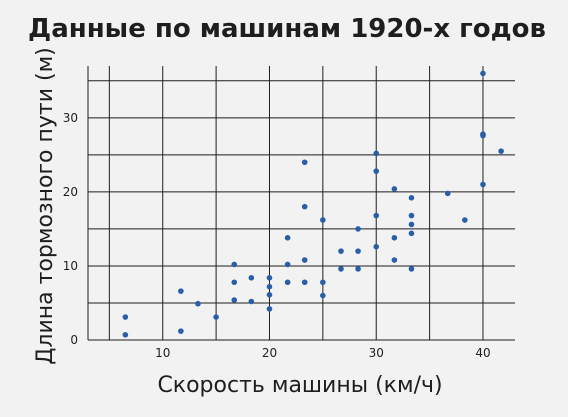 The width and height of the screenshot is (568, 417). What do you see at coordinates (70, 192) in the screenshot?
I see `y-tick-label: 20` at bounding box center [70, 192].